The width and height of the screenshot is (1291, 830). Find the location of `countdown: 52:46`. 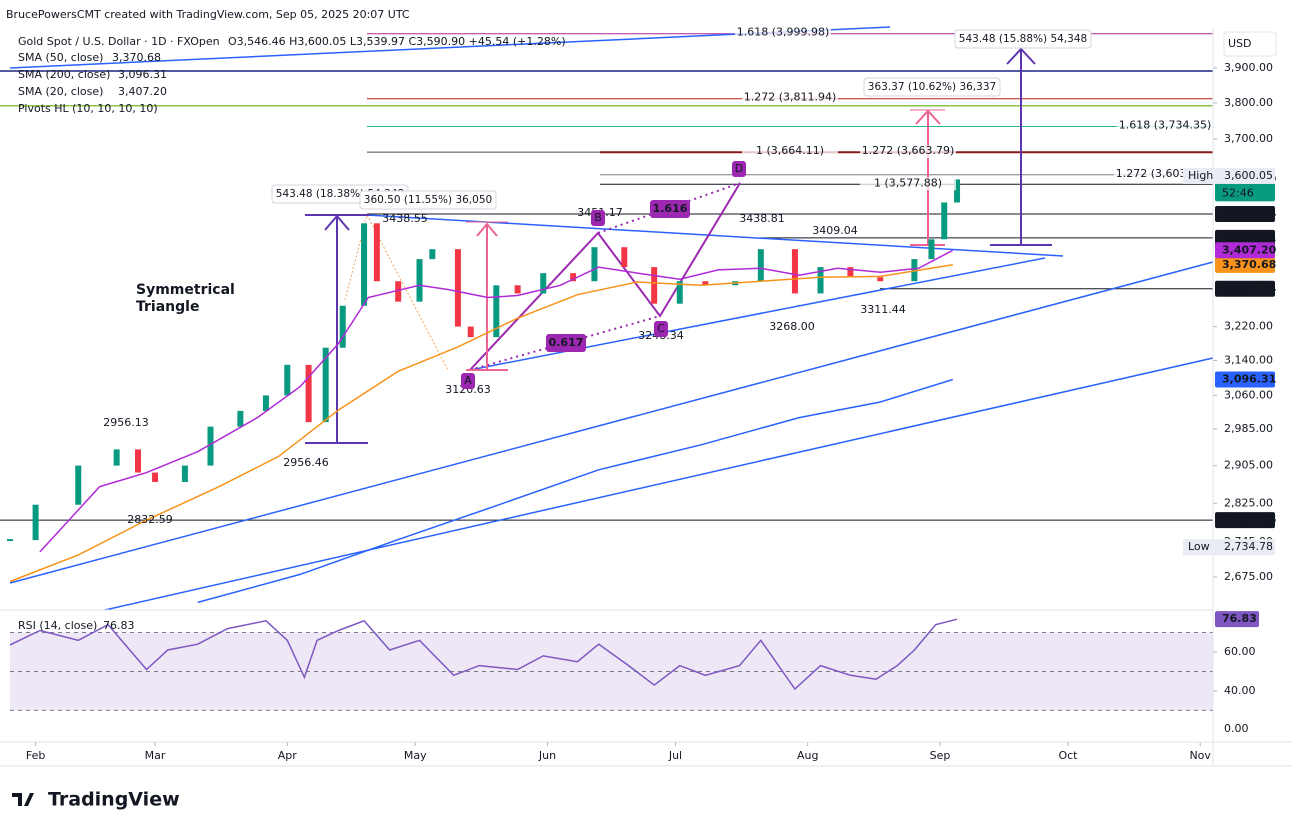

countdown: 52:46 is located at coordinates (1238, 192).